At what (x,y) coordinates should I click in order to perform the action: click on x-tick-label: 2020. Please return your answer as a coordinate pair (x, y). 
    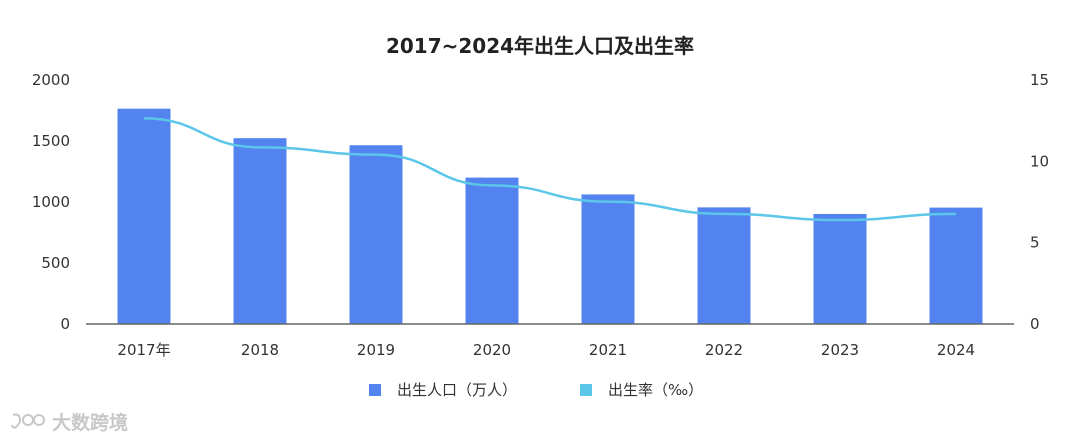
    Looking at the image, I should click on (492, 350).